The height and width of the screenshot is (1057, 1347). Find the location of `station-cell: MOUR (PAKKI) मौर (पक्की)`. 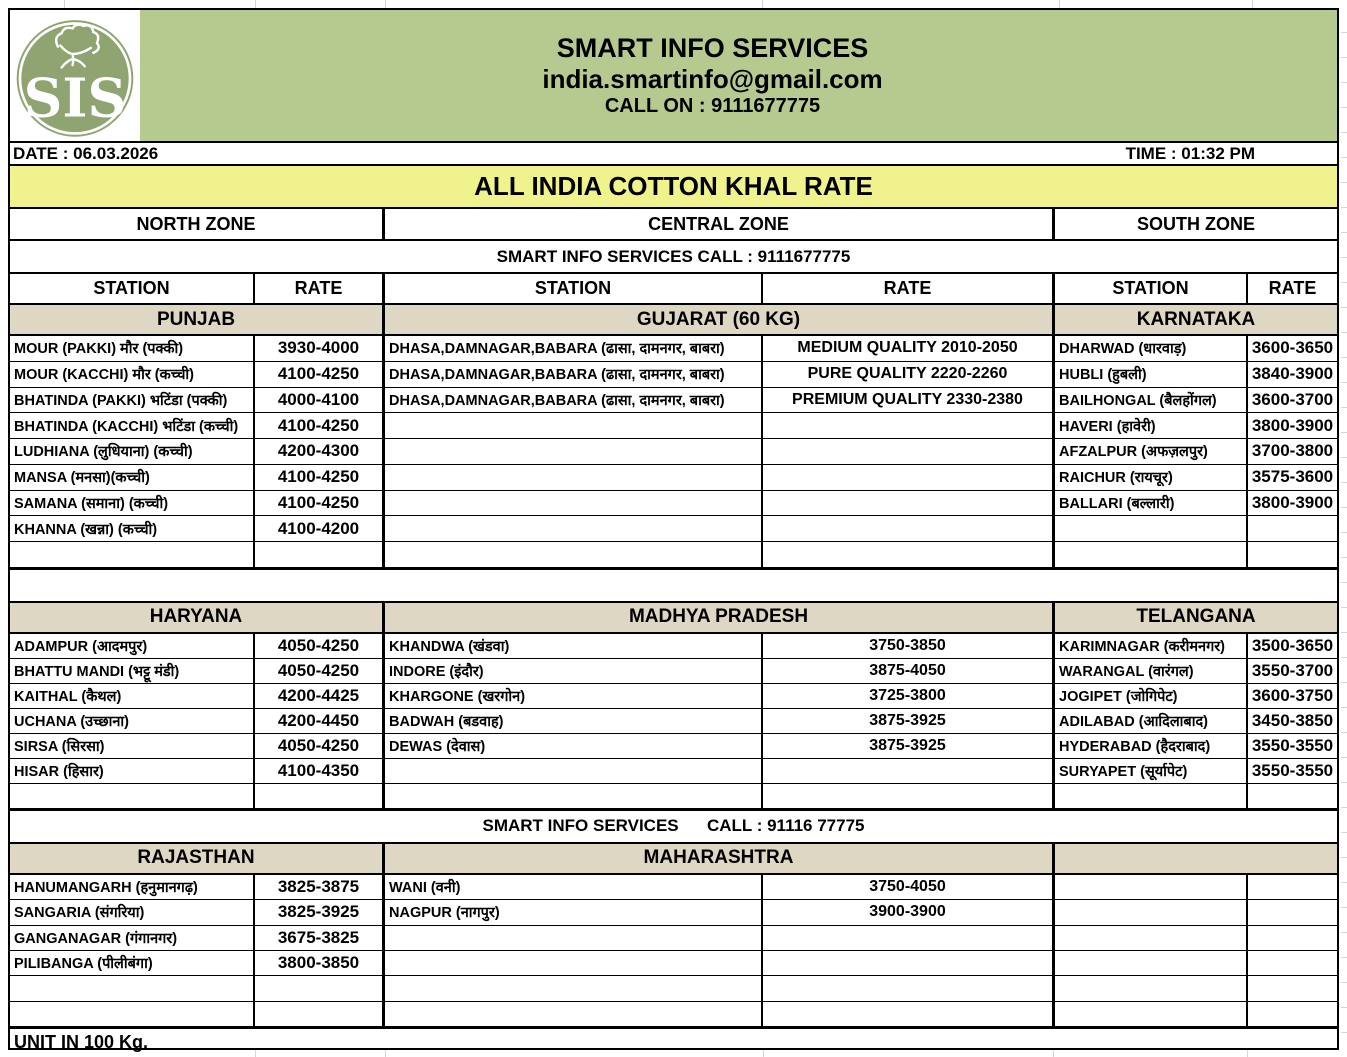

station-cell: MOUR (PAKKI) मौर (पक्की) is located at coordinates (132, 349).